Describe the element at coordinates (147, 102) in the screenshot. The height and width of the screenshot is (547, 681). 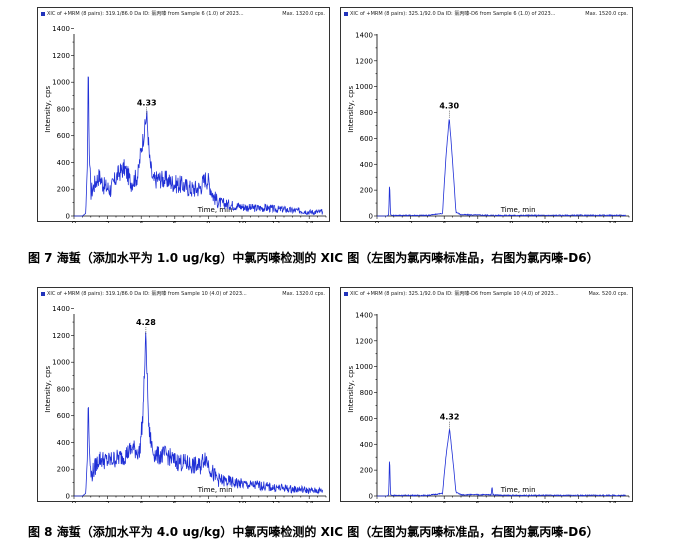
I see `peak-label: 4.33` at that location.